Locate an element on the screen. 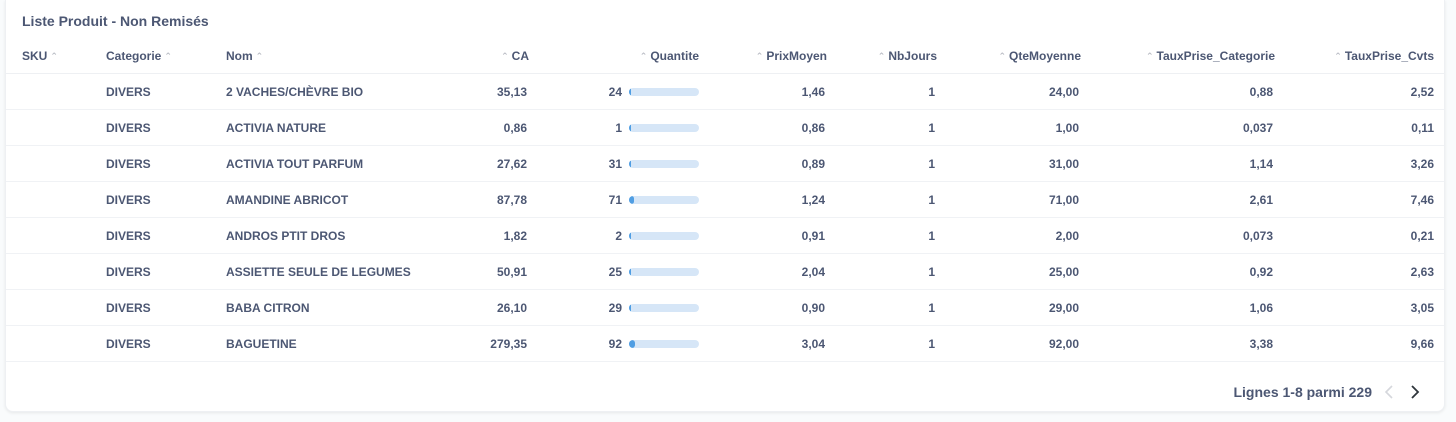  quantite-value: 31 is located at coordinates (615, 163).